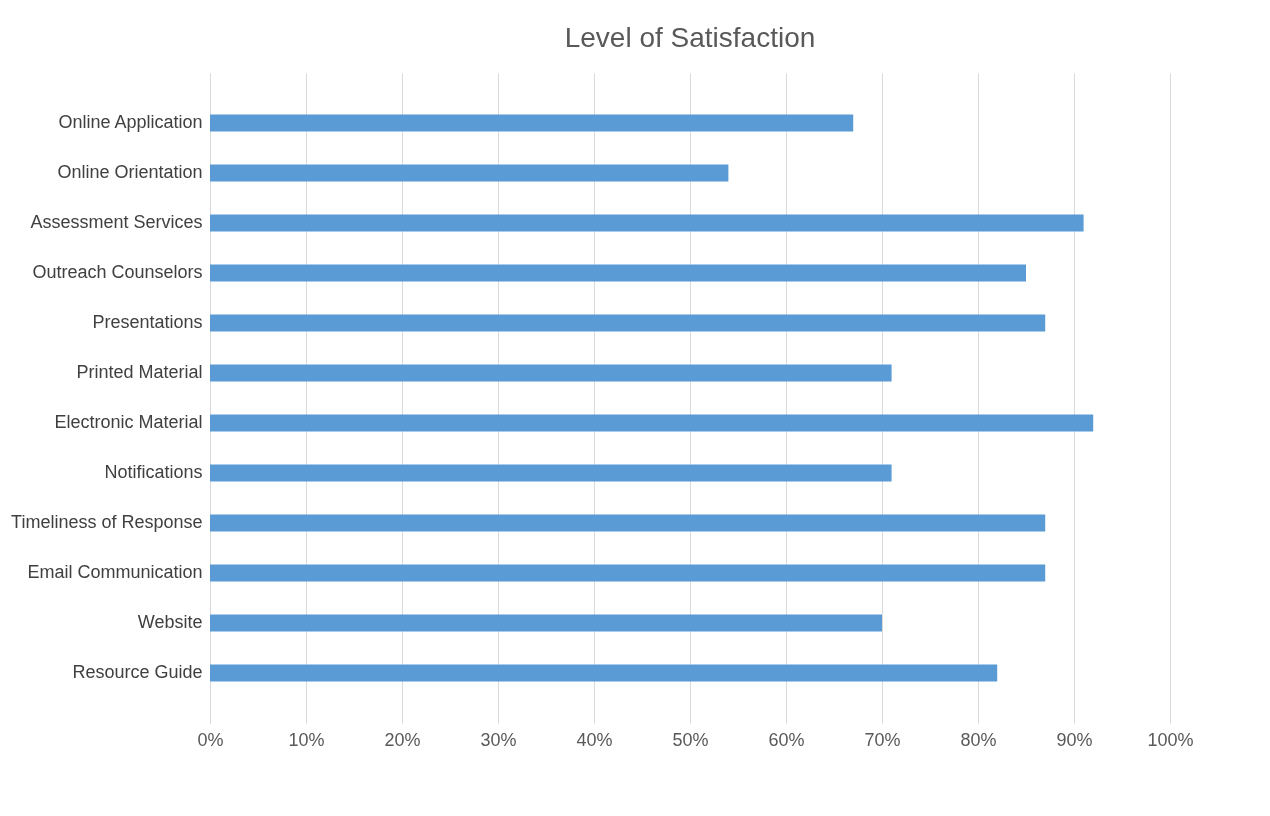 The image size is (1270, 816). I want to click on y-tick-label: Email Communication, so click(115, 572).